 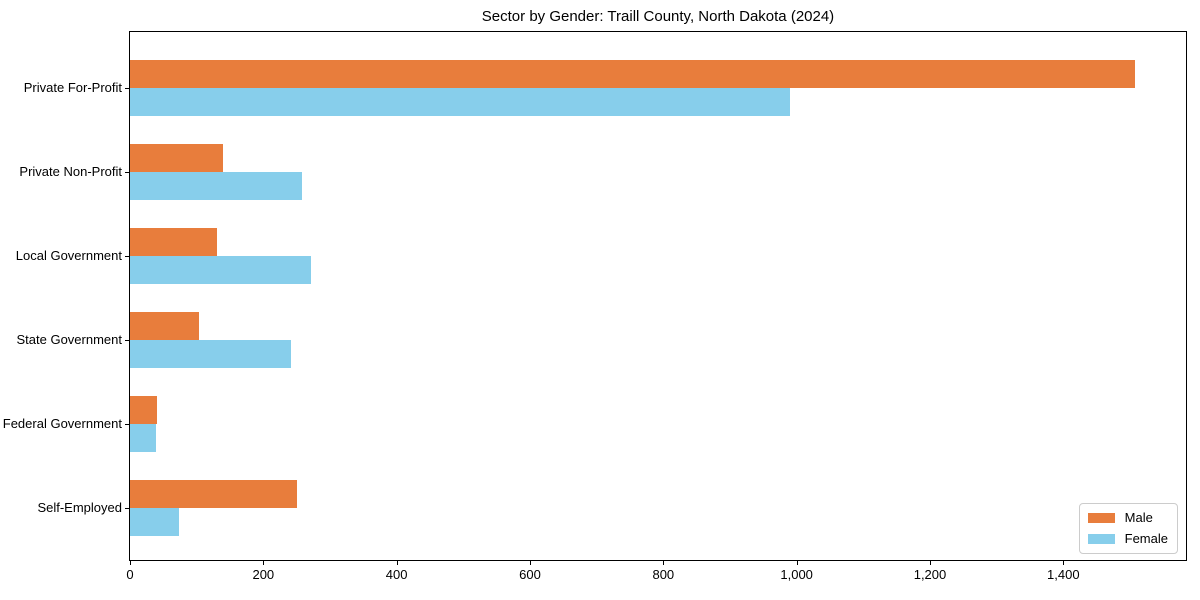 I want to click on y-axis-label: State Government, so click(x=69, y=339).